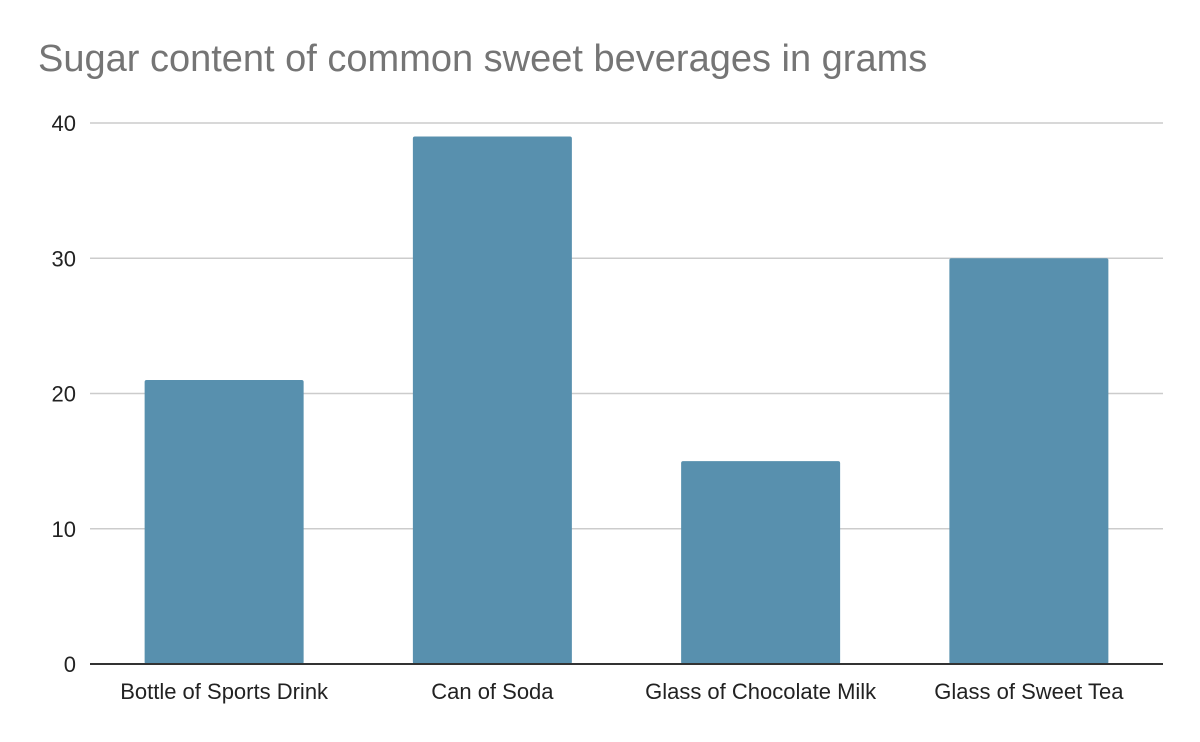 The height and width of the screenshot is (742, 1200). Describe the element at coordinates (761, 691) in the screenshot. I see `x-tick-label: Glass of Chocolate Milk` at that location.